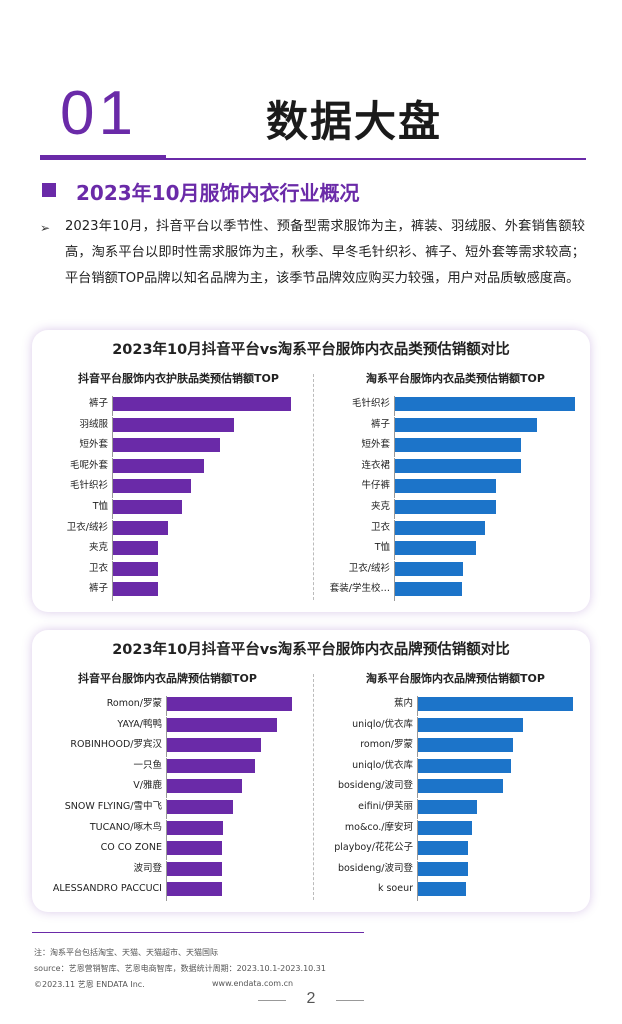  I want to click on bar-label: T恤, so click(100, 506).